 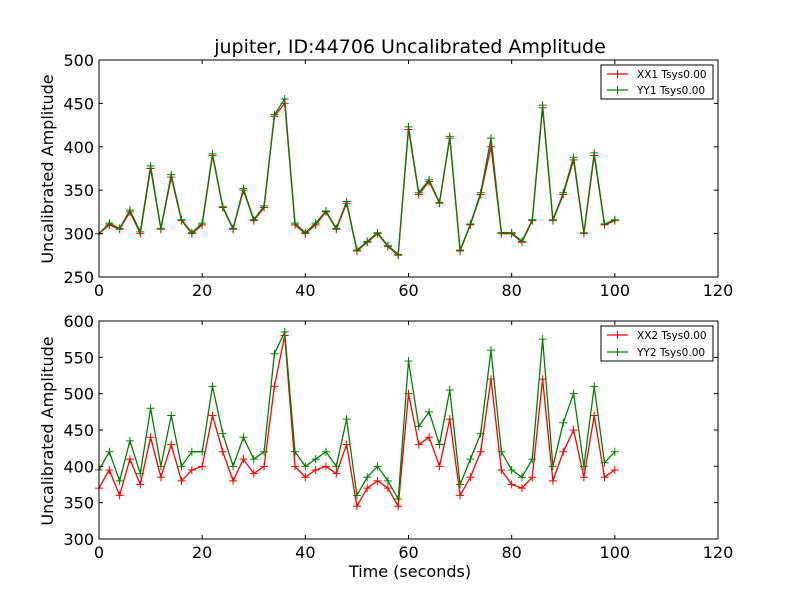 I want to click on bottom-x-tick-label: 100, so click(x=615, y=552).